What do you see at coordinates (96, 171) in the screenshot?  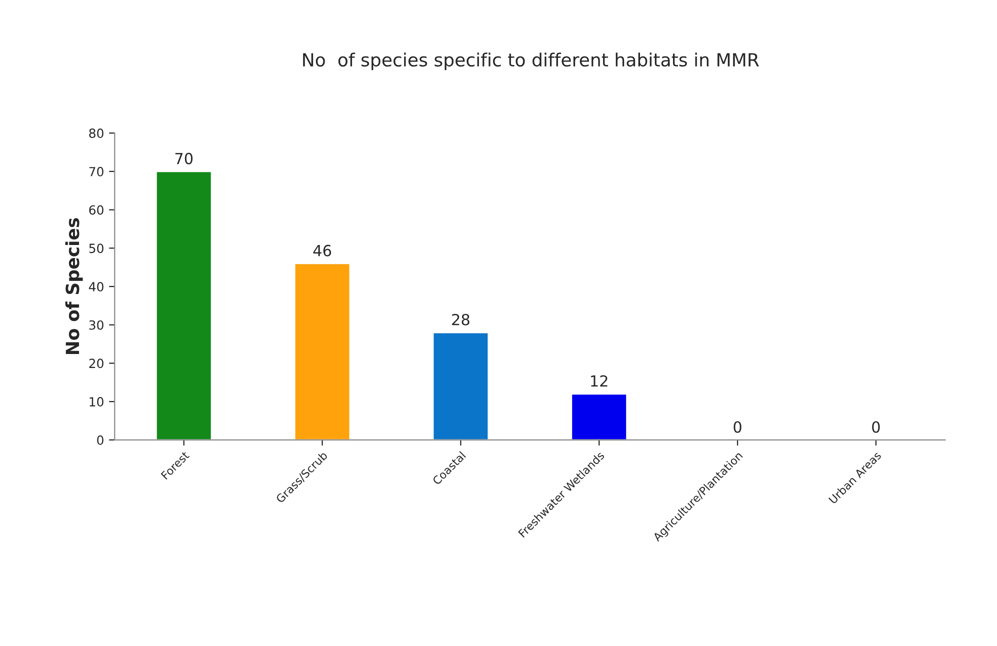 I see `y-tick-label: 70` at bounding box center [96, 171].